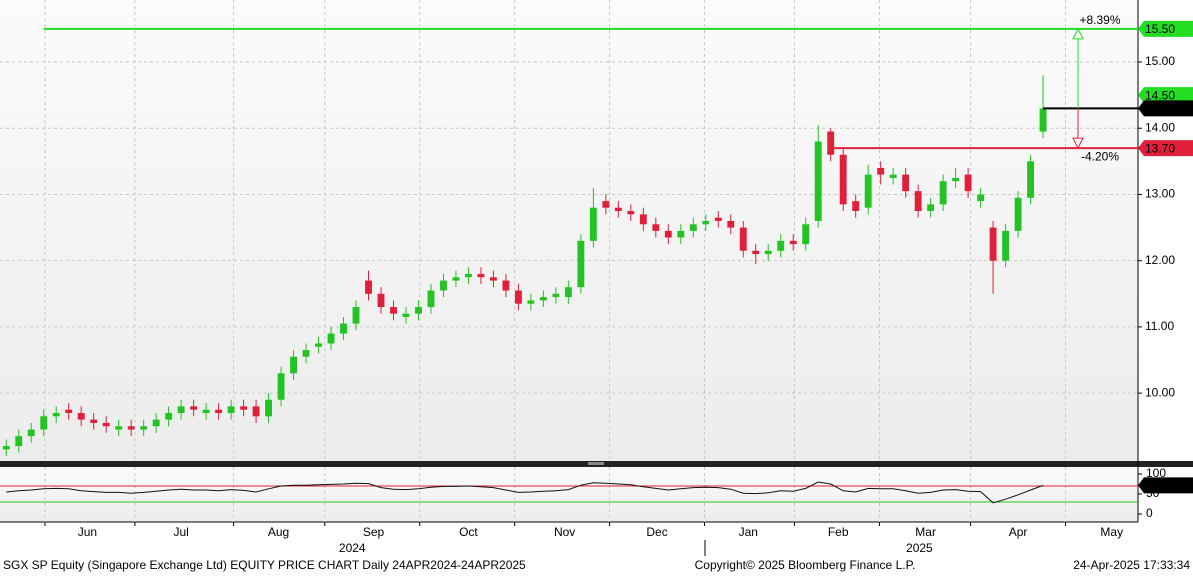 The image size is (1193, 580). What do you see at coordinates (1160, 95) in the screenshot?
I see `level-label: 14.50` at bounding box center [1160, 95].